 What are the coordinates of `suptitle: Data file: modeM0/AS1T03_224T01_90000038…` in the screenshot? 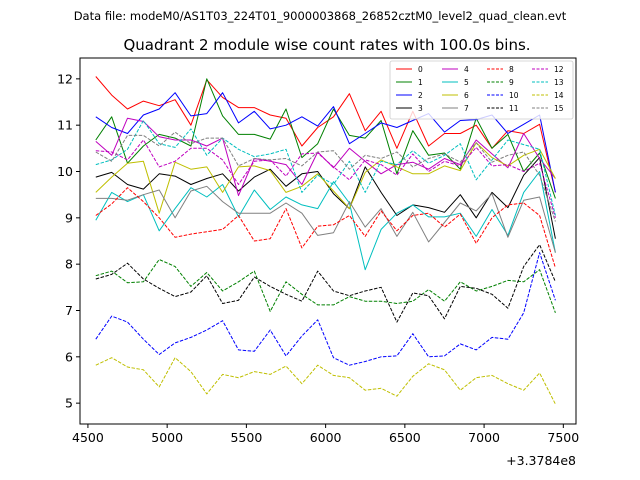 It's located at (320, 16).